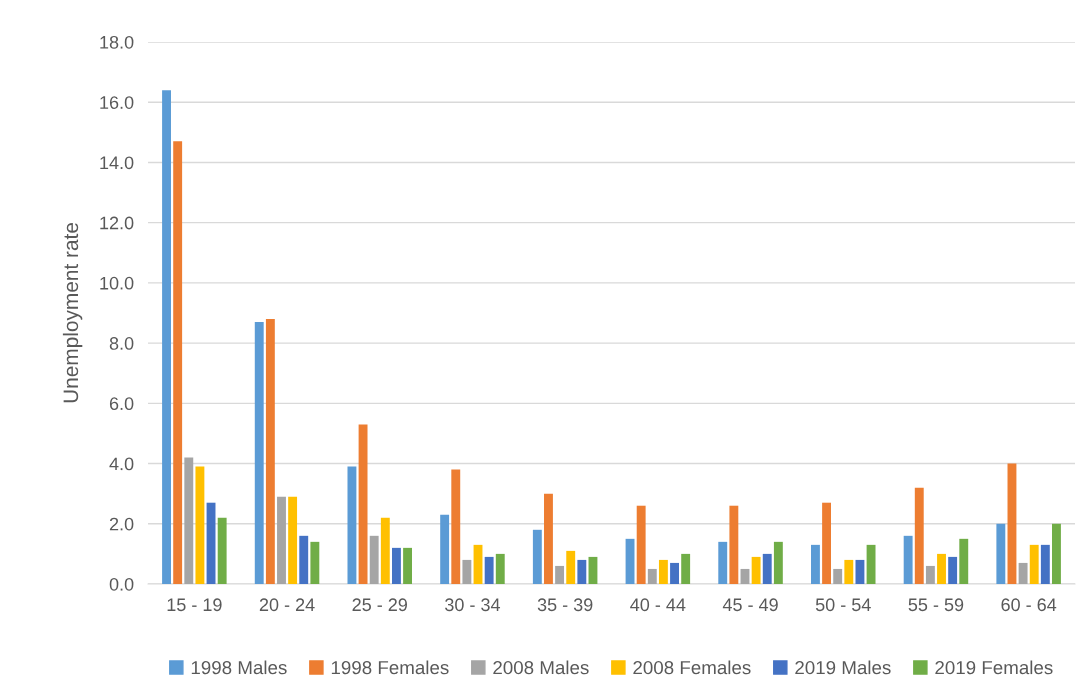  Describe the element at coordinates (994, 667) in the screenshot. I see `legend-label: 2019 Females` at that location.